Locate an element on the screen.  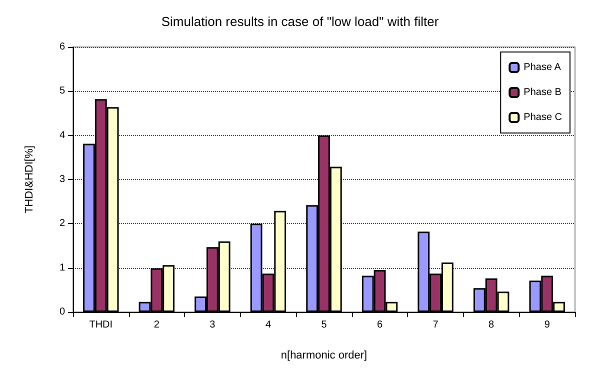
x-tick-label: 8 is located at coordinates (491, 325).